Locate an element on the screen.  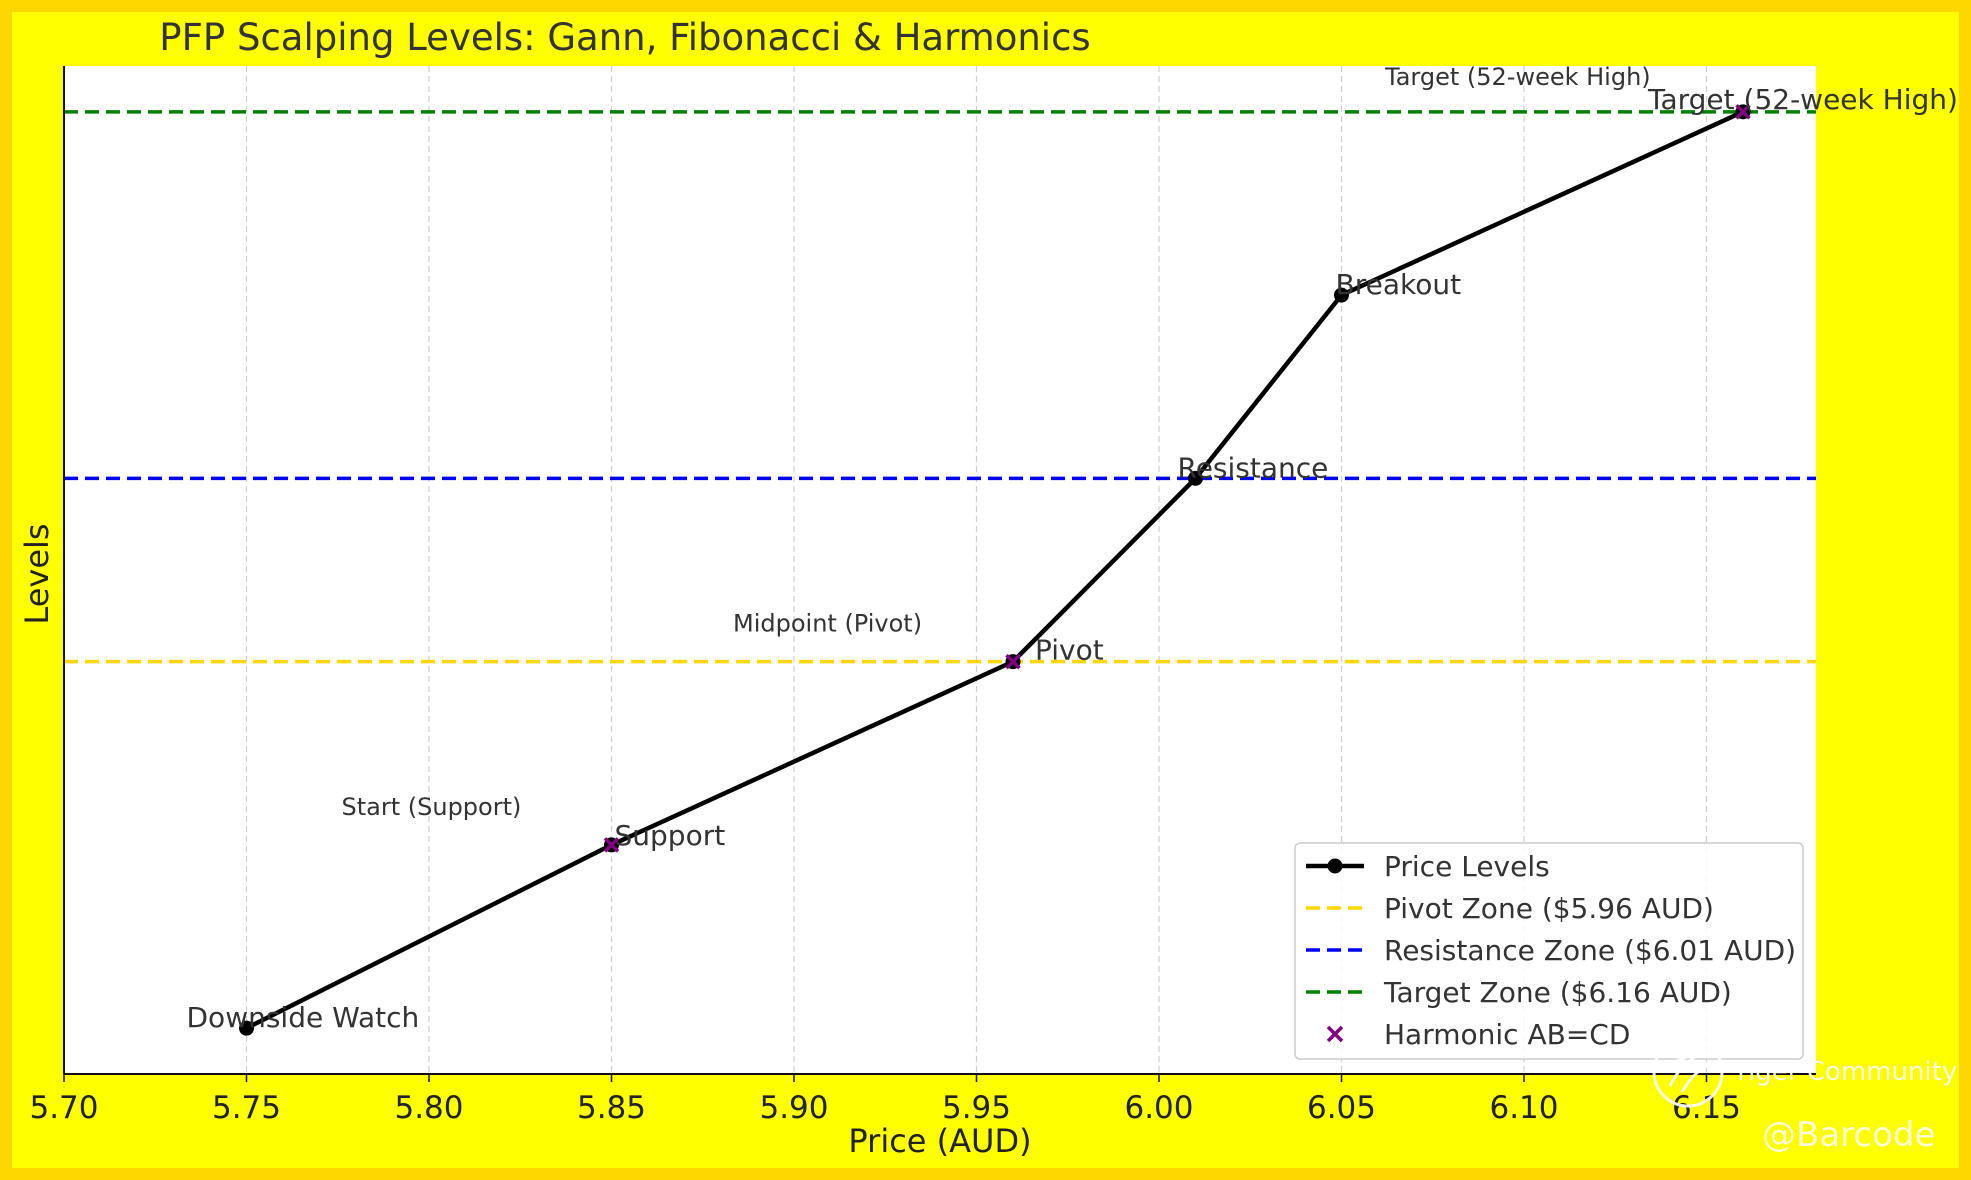
point-label: Resistance is located at coordinates (1253, 467).